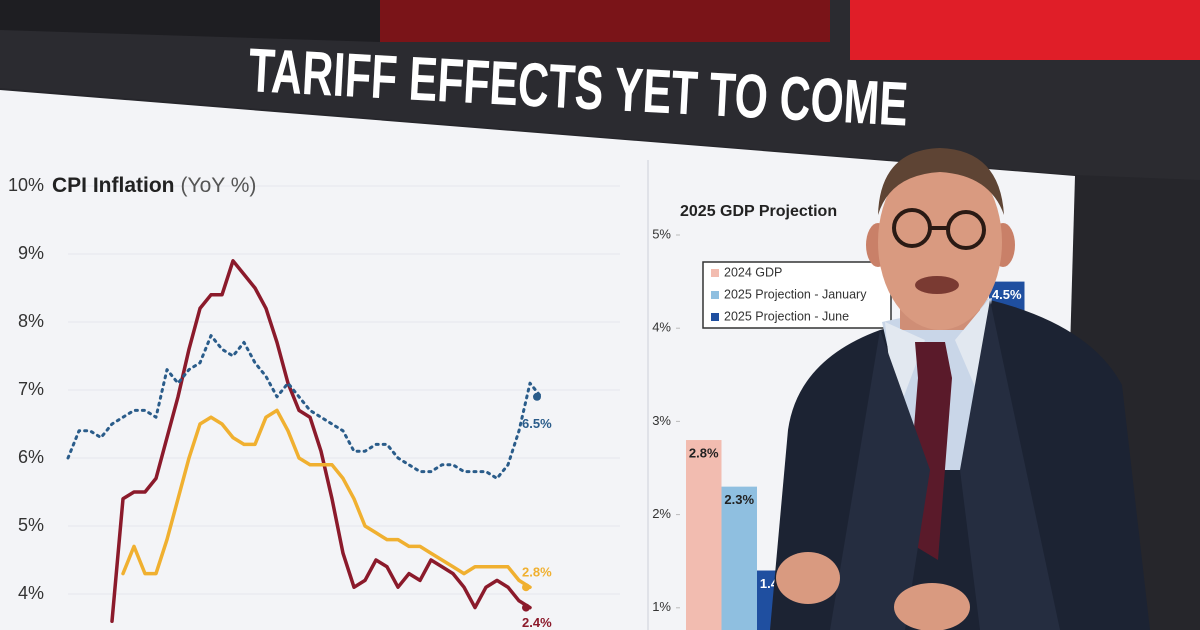 This screenshot has height=630, width=1200. What do you see at coordinates (605, 21) in the screenshot?
I see `banner-dark` at bounding box center [605, 21].